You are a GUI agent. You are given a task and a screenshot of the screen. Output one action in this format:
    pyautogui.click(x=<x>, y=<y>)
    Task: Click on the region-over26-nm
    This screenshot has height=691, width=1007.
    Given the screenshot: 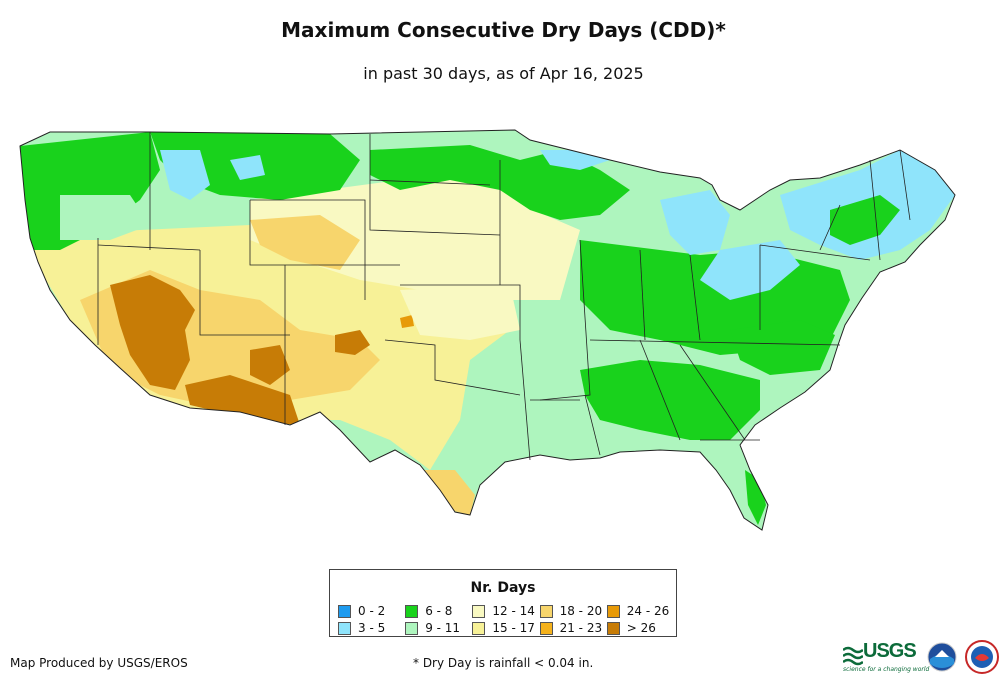 What is the action you would take?
    pyautogui.click(x=270, y=365)
    